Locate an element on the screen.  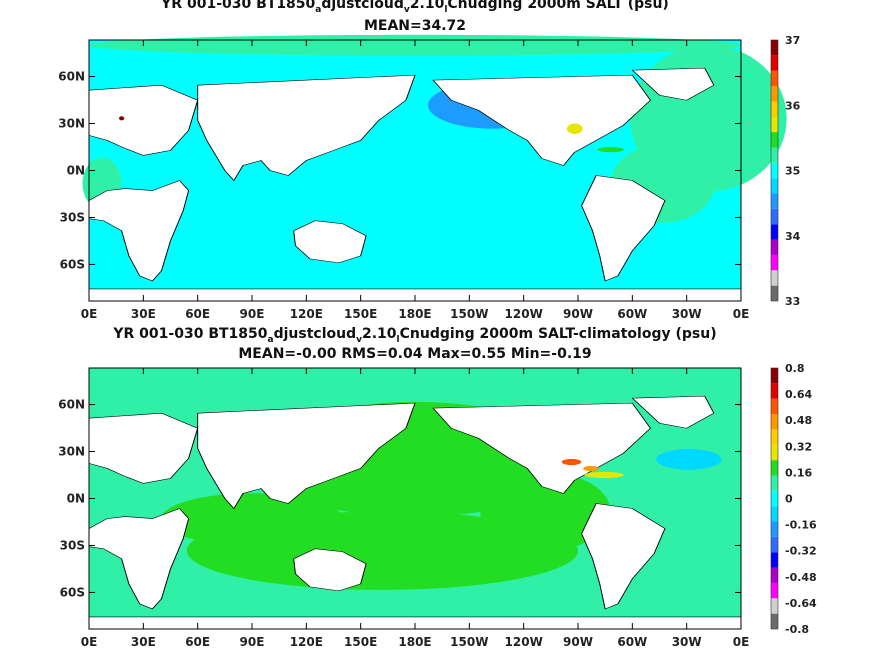
y-tick-label: 60S is located at coordinates (72, 592).